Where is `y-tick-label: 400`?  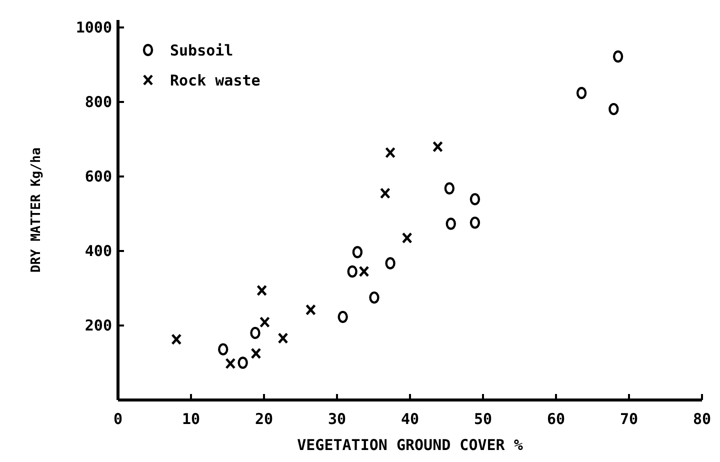 y-tick-label: 400 is located at coordinates (98, 251).